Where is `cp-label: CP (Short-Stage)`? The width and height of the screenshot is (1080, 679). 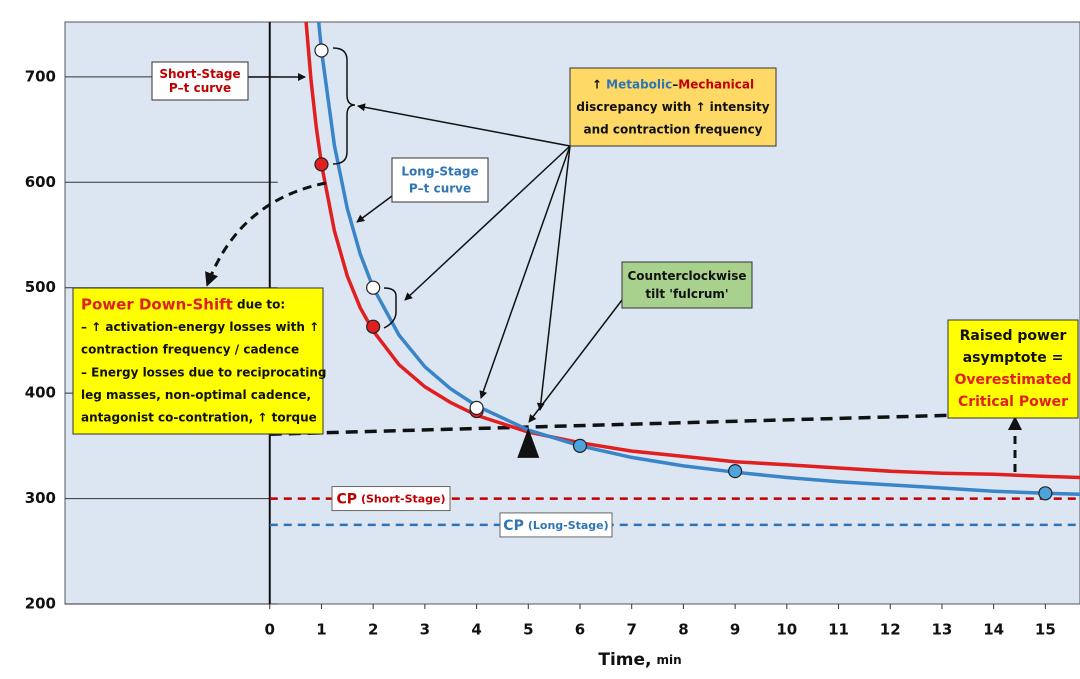
cp-label: CP (Short-Stage) is located at coordinates (390, 500).